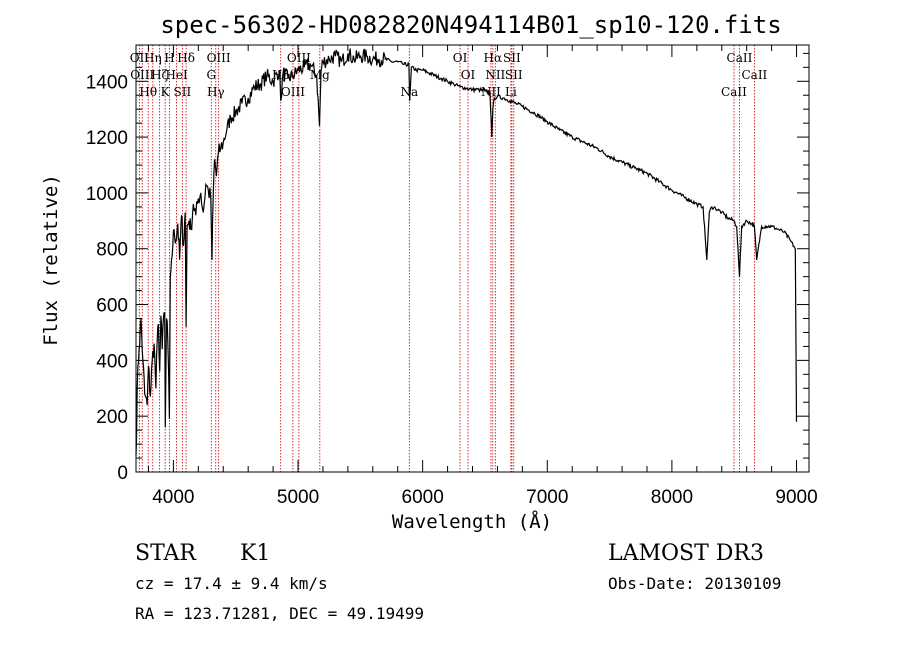 This screenshot has height=649, width=900. Describe the element at coordinates (320, 75) in the screenshot. I see `line-label: Mg` at that location.